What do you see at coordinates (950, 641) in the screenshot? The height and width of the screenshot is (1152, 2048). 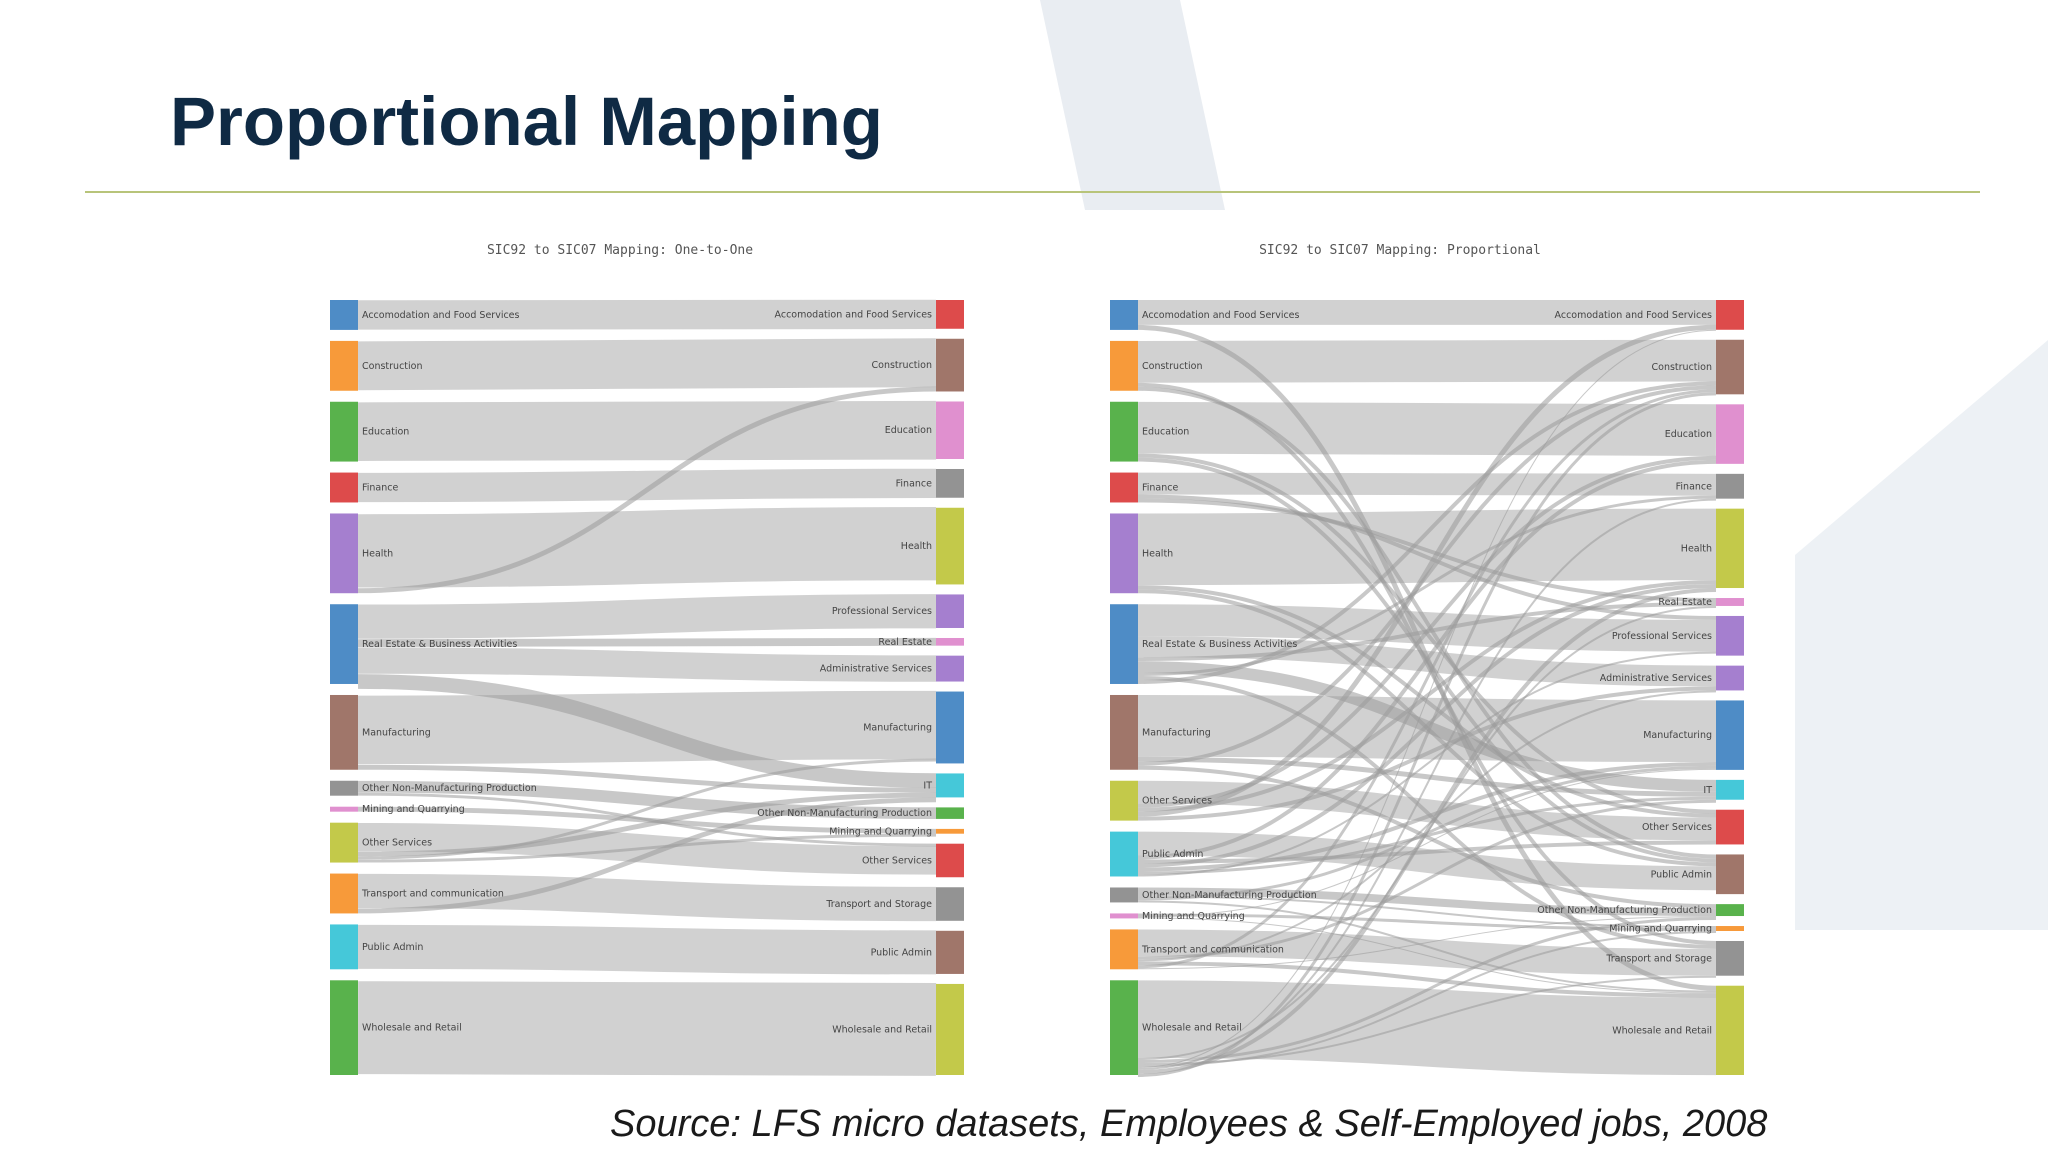 I see `target-node-real-estate` at bounding box center [950, 641].